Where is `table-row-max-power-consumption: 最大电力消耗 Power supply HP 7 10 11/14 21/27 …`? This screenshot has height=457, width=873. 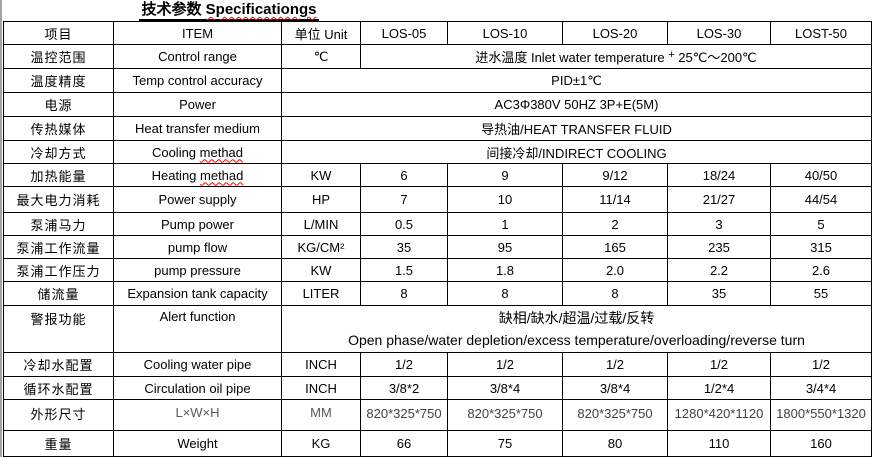
table-row-max-power-consumption: 最大电力消耗 Power supply HP 7 10 11/14 21/27 … is located at coordinates (437, 199).